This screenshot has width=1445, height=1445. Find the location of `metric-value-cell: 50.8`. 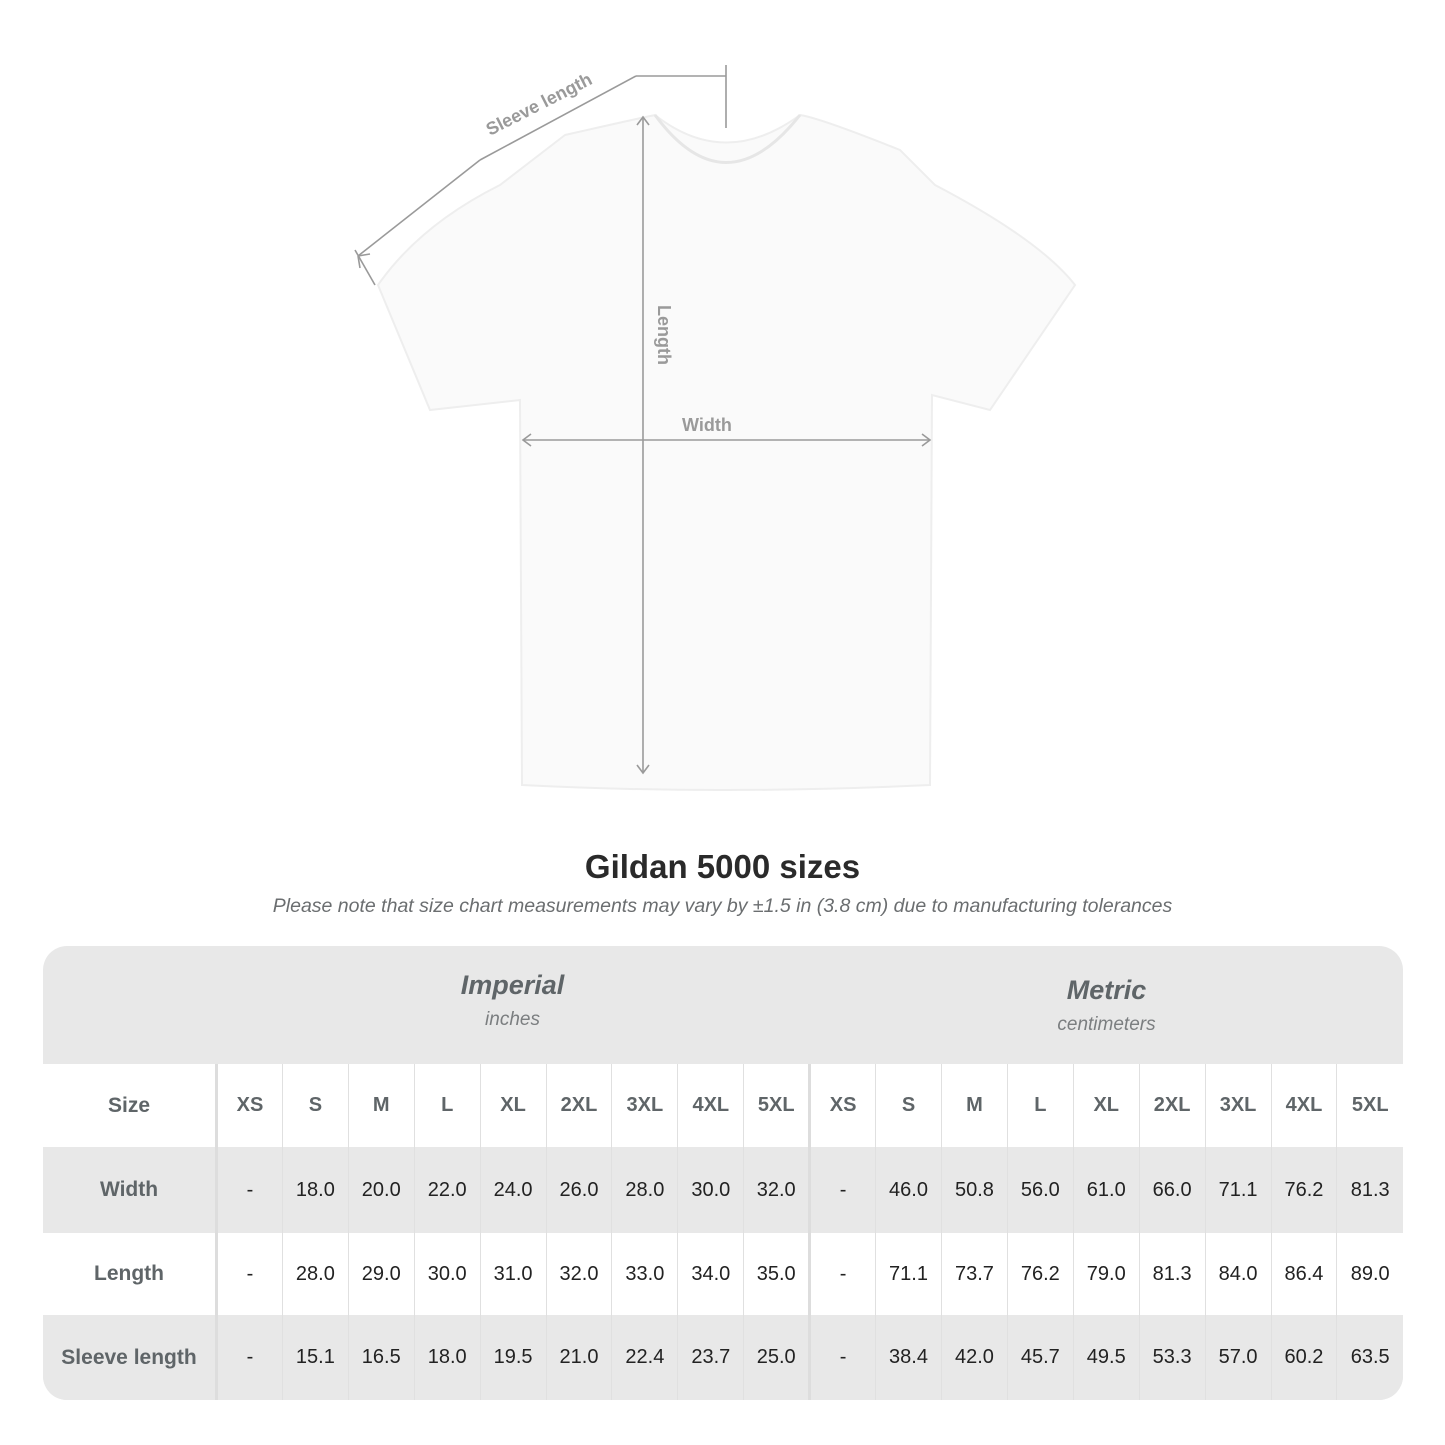

metric-value-cell: 50.8 is located at coordinates (974, 1190).